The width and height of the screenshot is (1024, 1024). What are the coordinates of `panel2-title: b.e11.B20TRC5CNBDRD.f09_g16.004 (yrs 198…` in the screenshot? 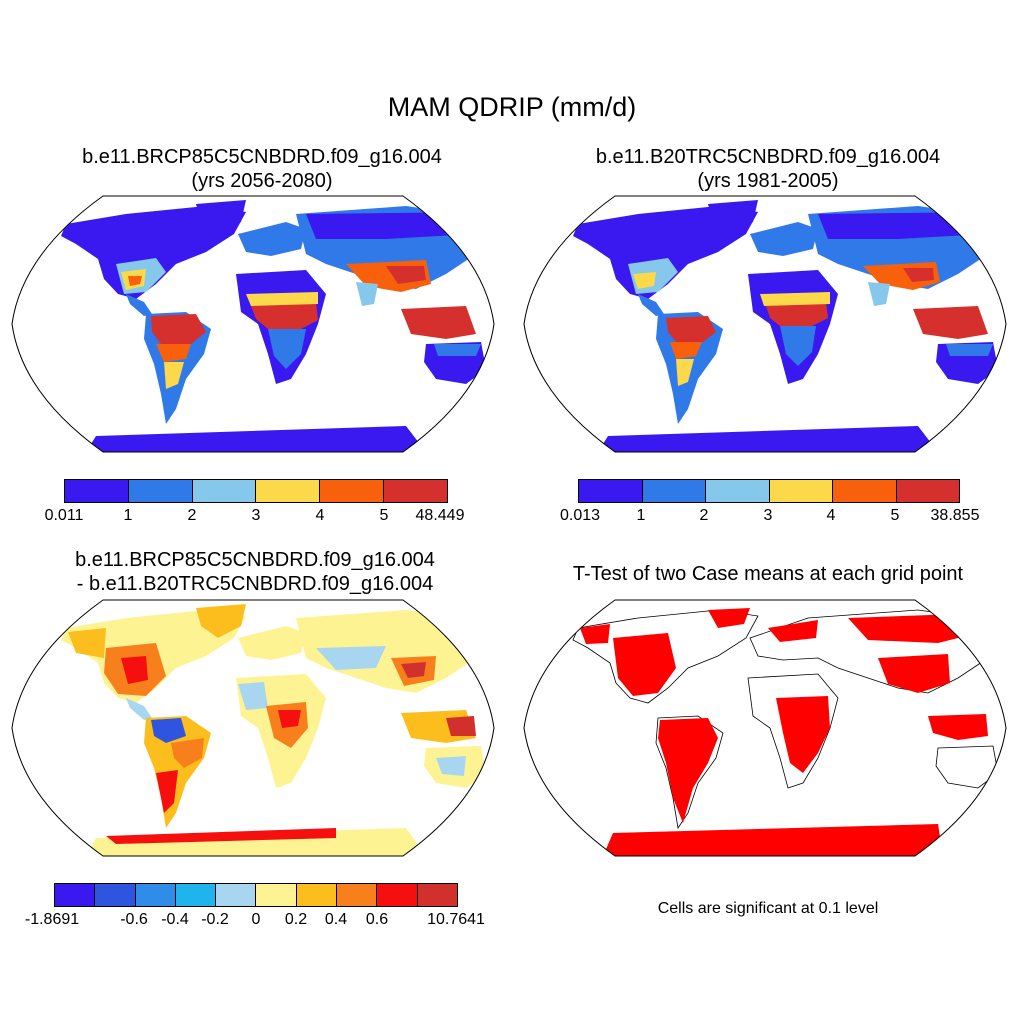 It's located at (768, 169).